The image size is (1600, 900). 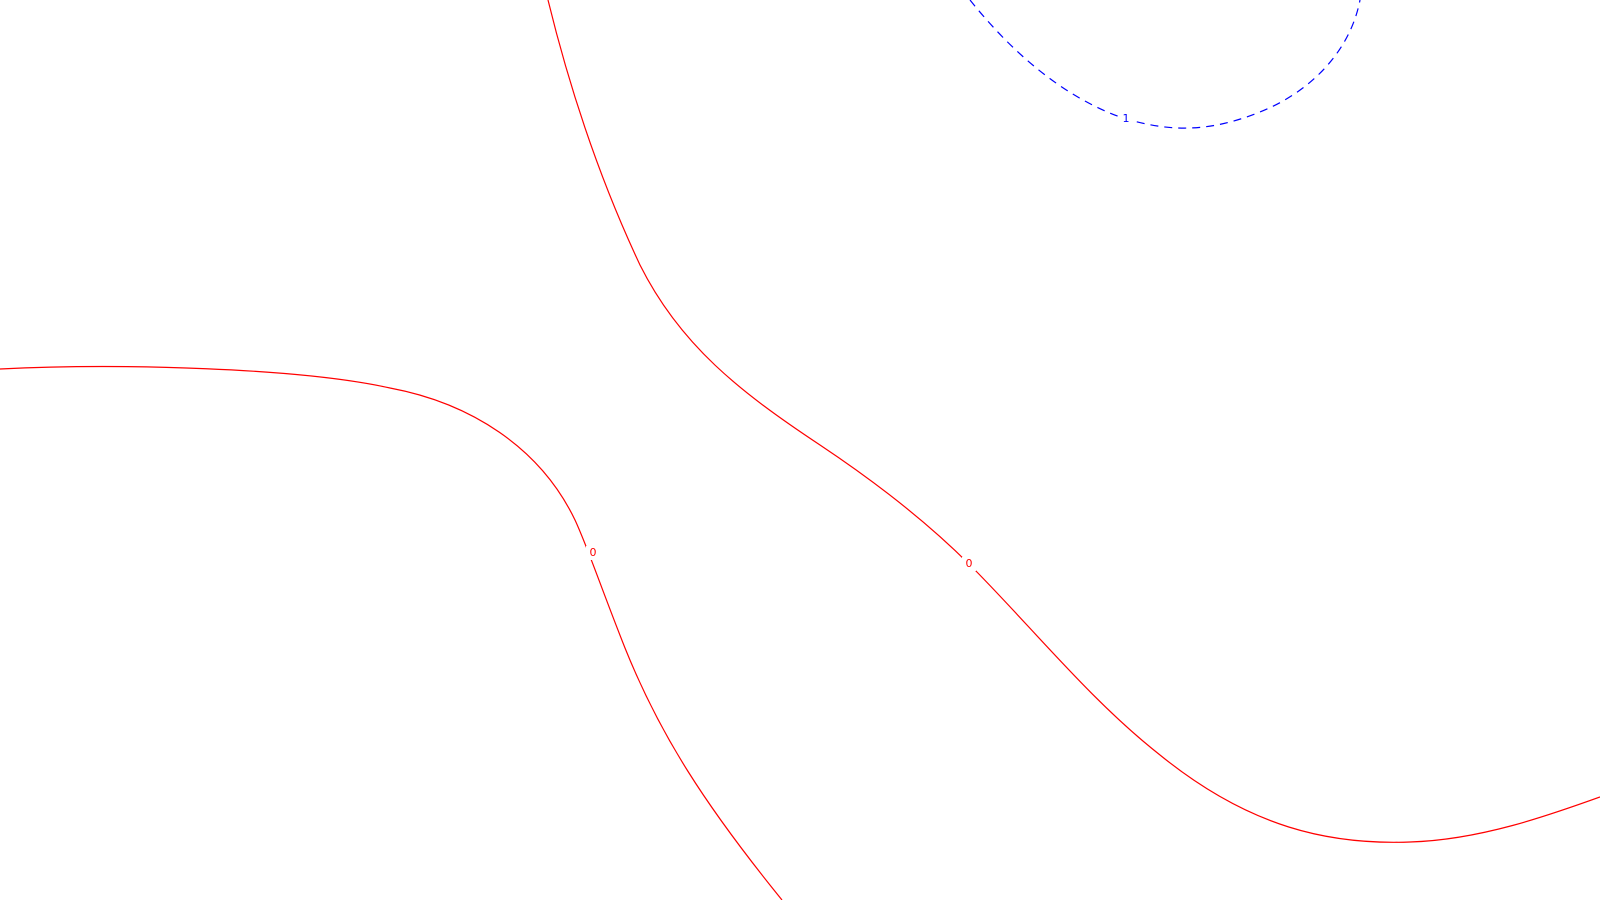 I want to click on contour-line-one-top, so click(x=1165, y=64).